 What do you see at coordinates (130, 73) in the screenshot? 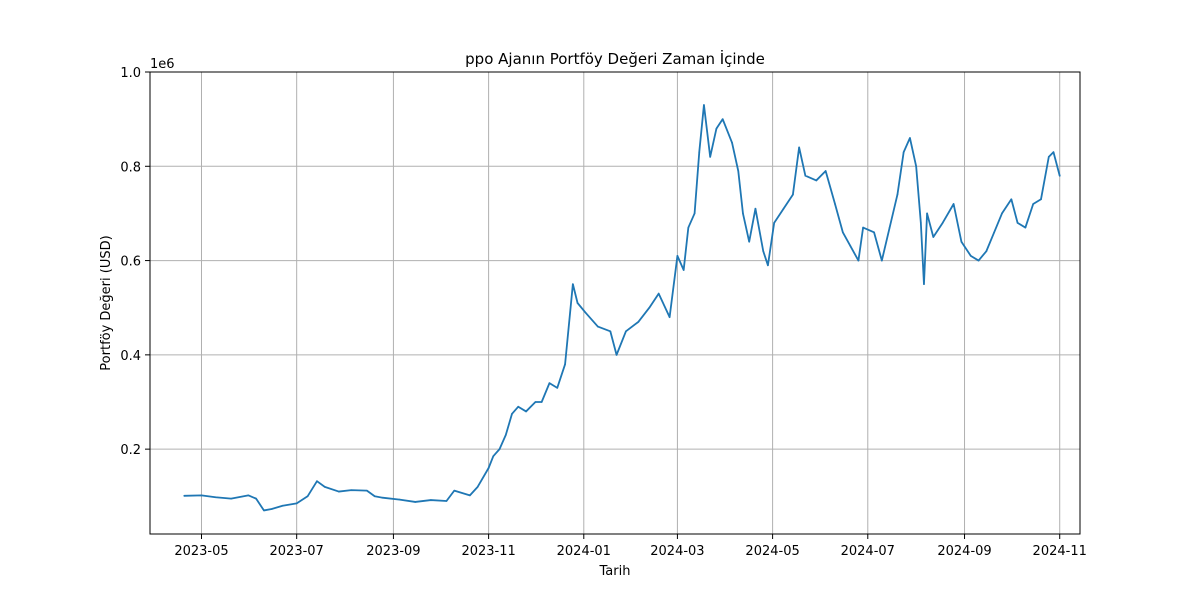
I see `y-tick-label: 1.0` at bounding box center [130, 73].